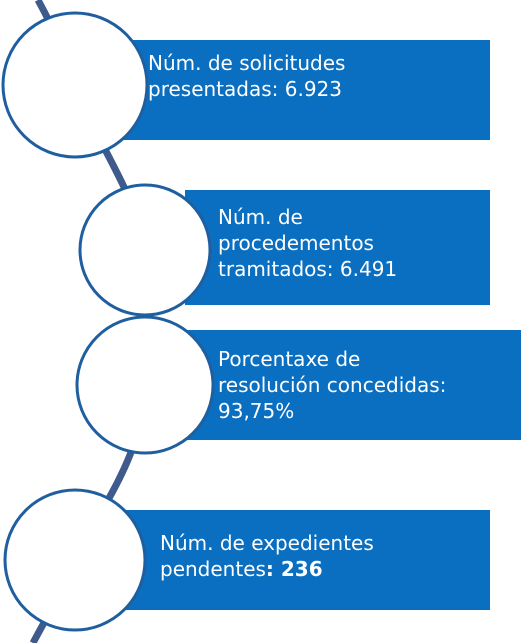  I want to click on text-line: Núm. de expedientes, so click(267, 543).